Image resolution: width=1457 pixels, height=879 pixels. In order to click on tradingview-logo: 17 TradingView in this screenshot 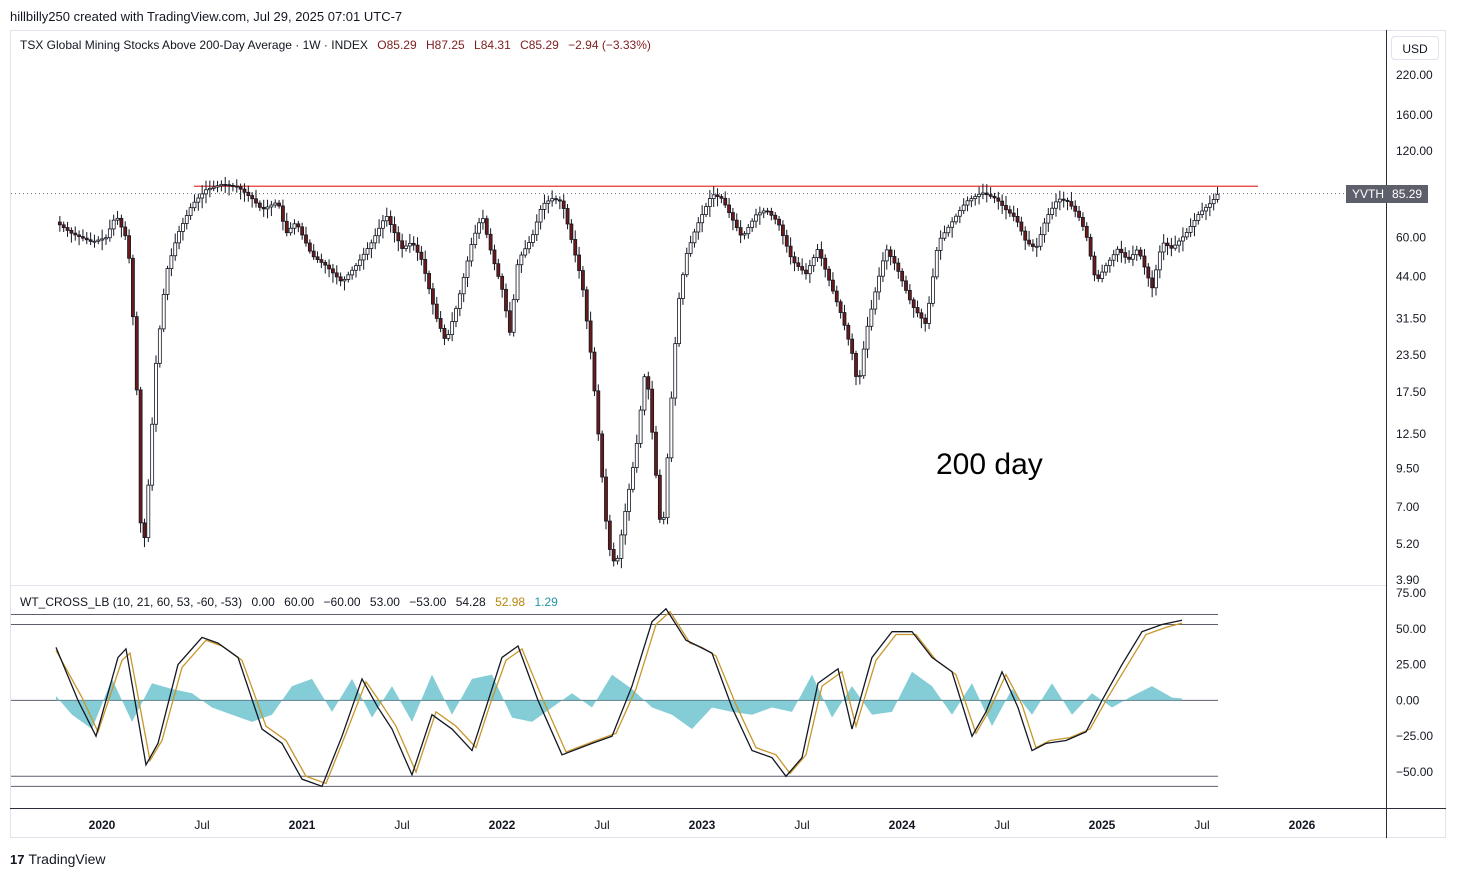, I will do `click(58, 859)`.